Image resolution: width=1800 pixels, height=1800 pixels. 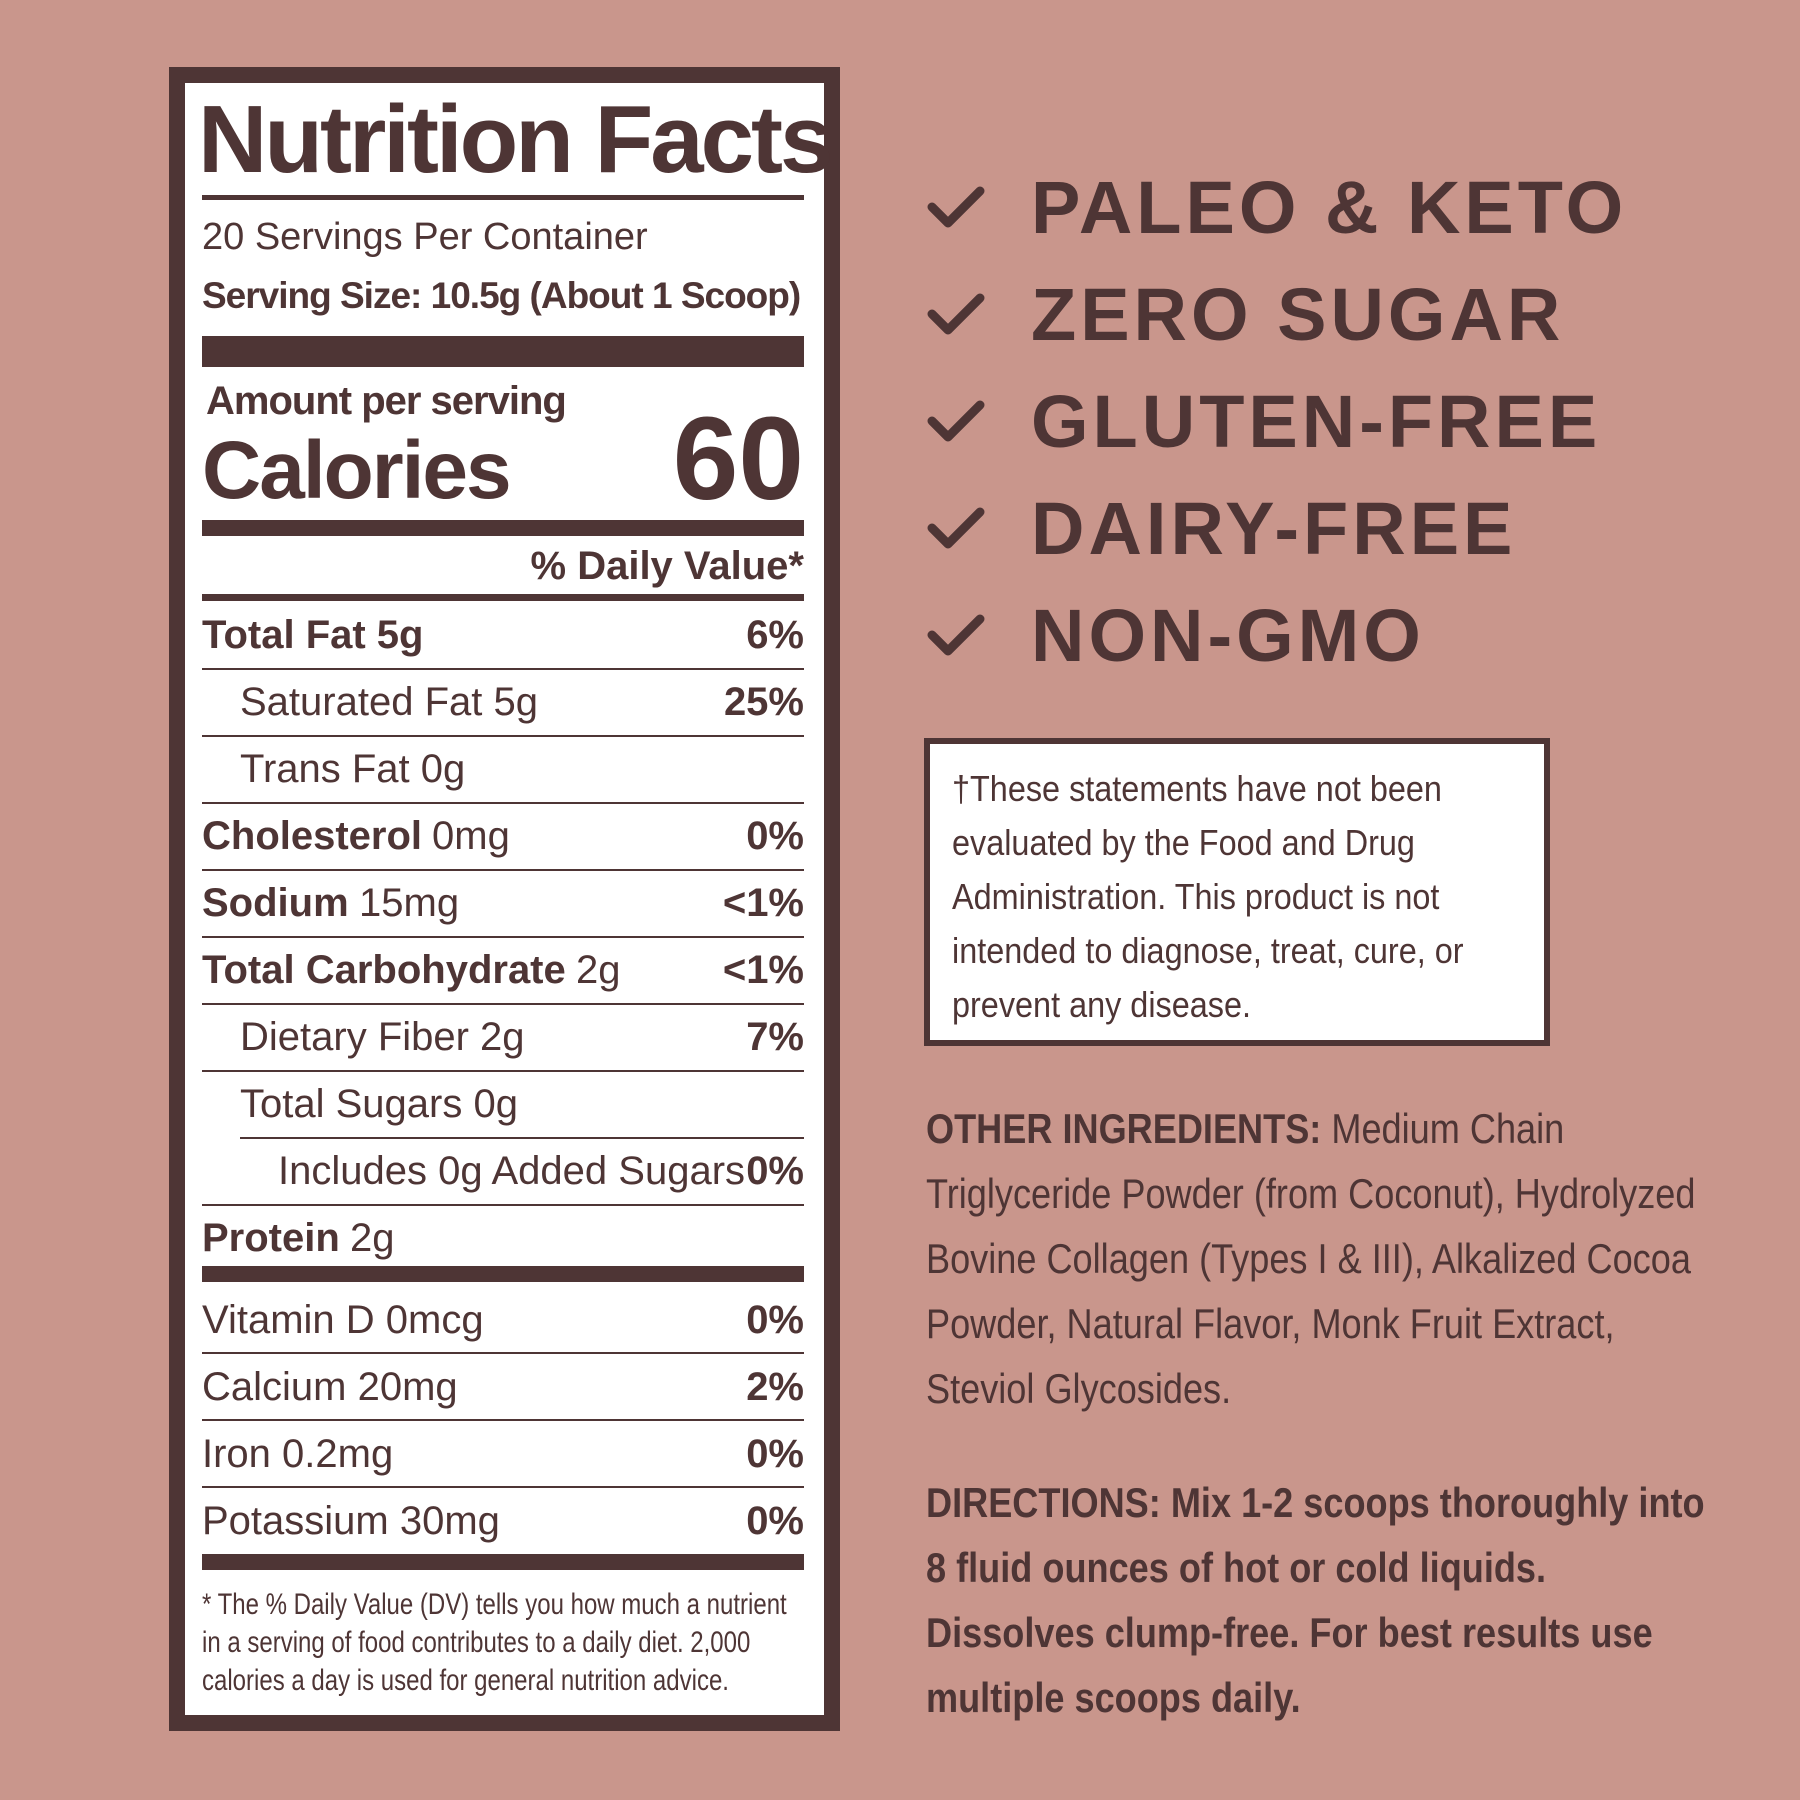 What do you see at coordinates (775, 1037) in the screenshot?
I see `daily-value: 7%` at bounding box center [775, 1037].